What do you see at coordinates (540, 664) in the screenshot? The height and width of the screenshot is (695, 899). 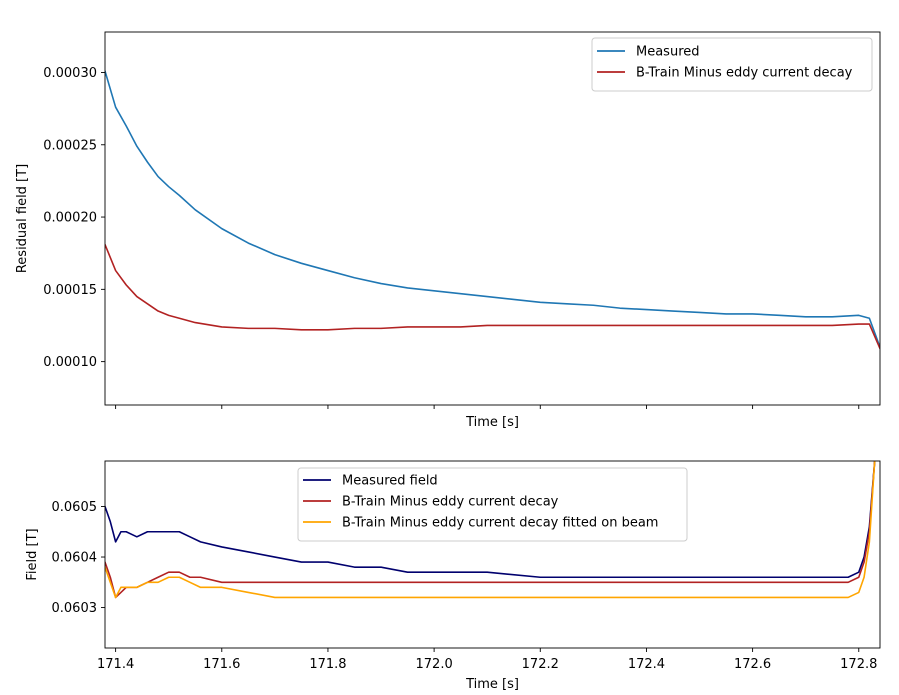 I see `x-tick-label: 172.2` at bounding box center [540, 664].